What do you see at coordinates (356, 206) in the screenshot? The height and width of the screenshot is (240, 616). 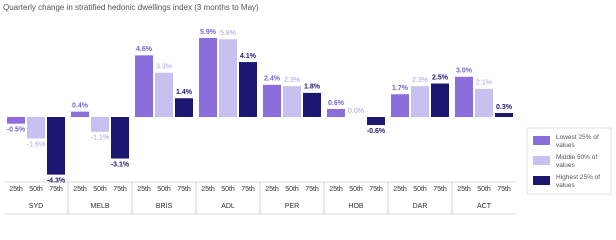 I see `x-category-label: HOB` at bounding box center [356, 206].